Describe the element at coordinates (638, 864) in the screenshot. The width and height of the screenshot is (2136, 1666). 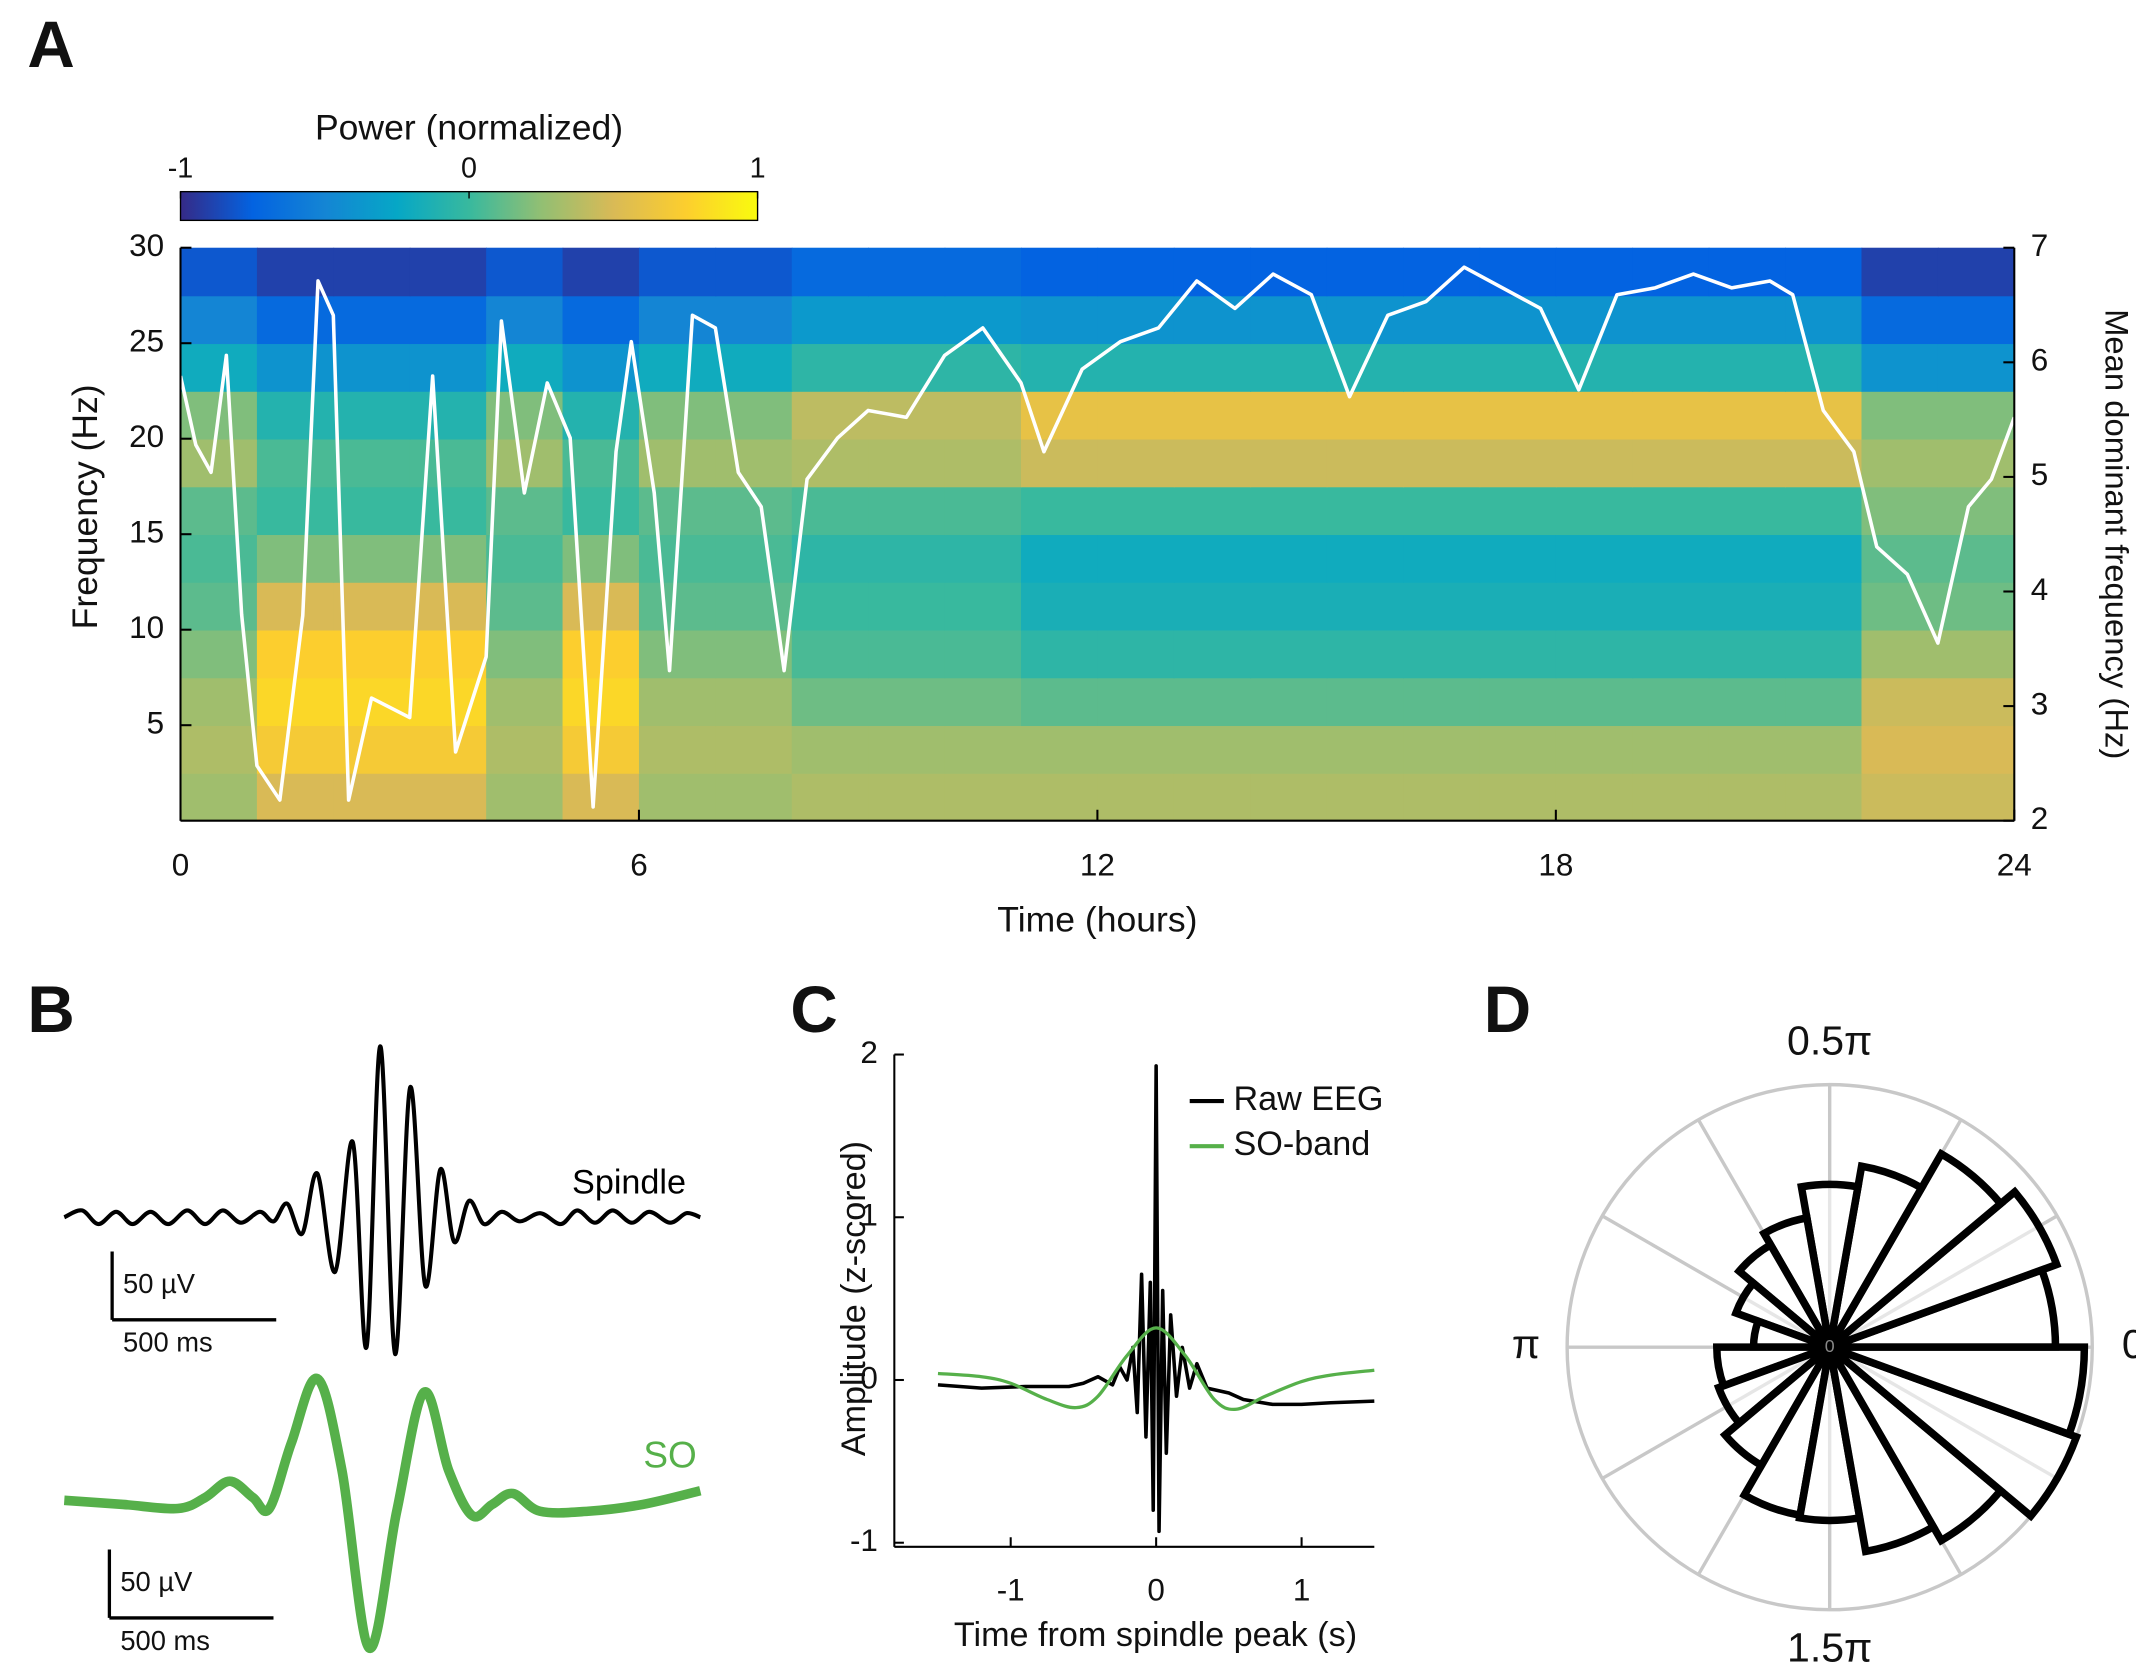
I see `x-tick-label: 6` at that location.